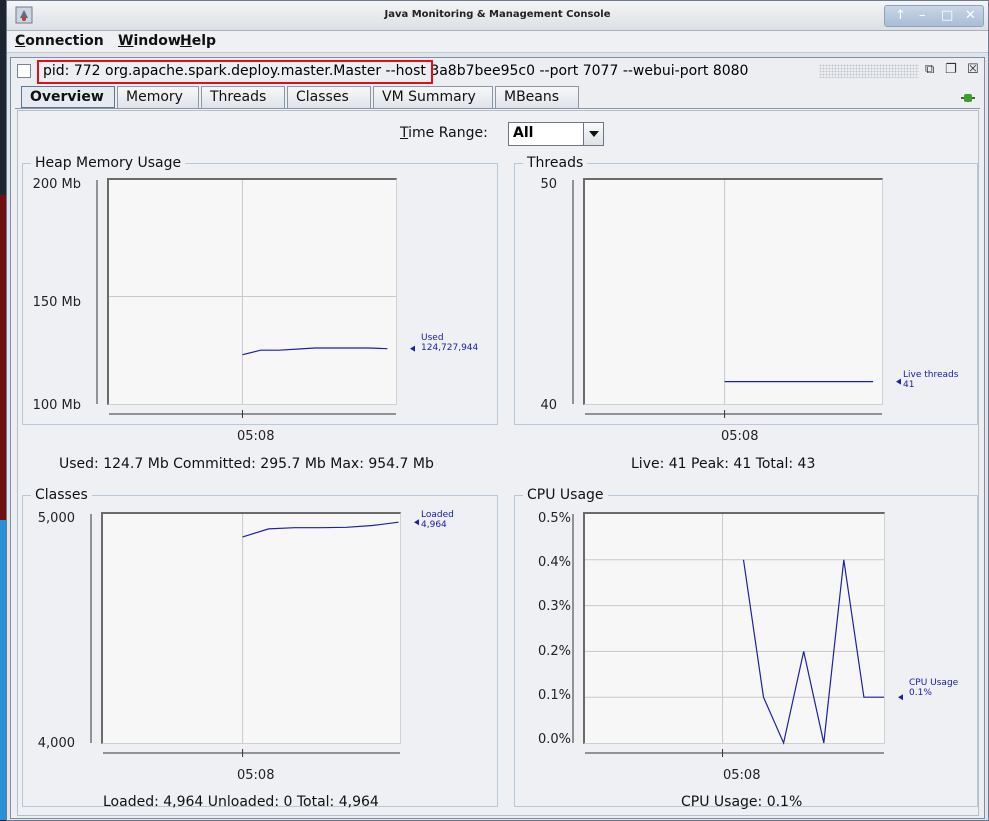  What do you see at coordinates (723, 464) in the screenshot?
I see `threads-summary: Live: 41 Peak: 41 Total: 43` at bounding box center [723, 464].